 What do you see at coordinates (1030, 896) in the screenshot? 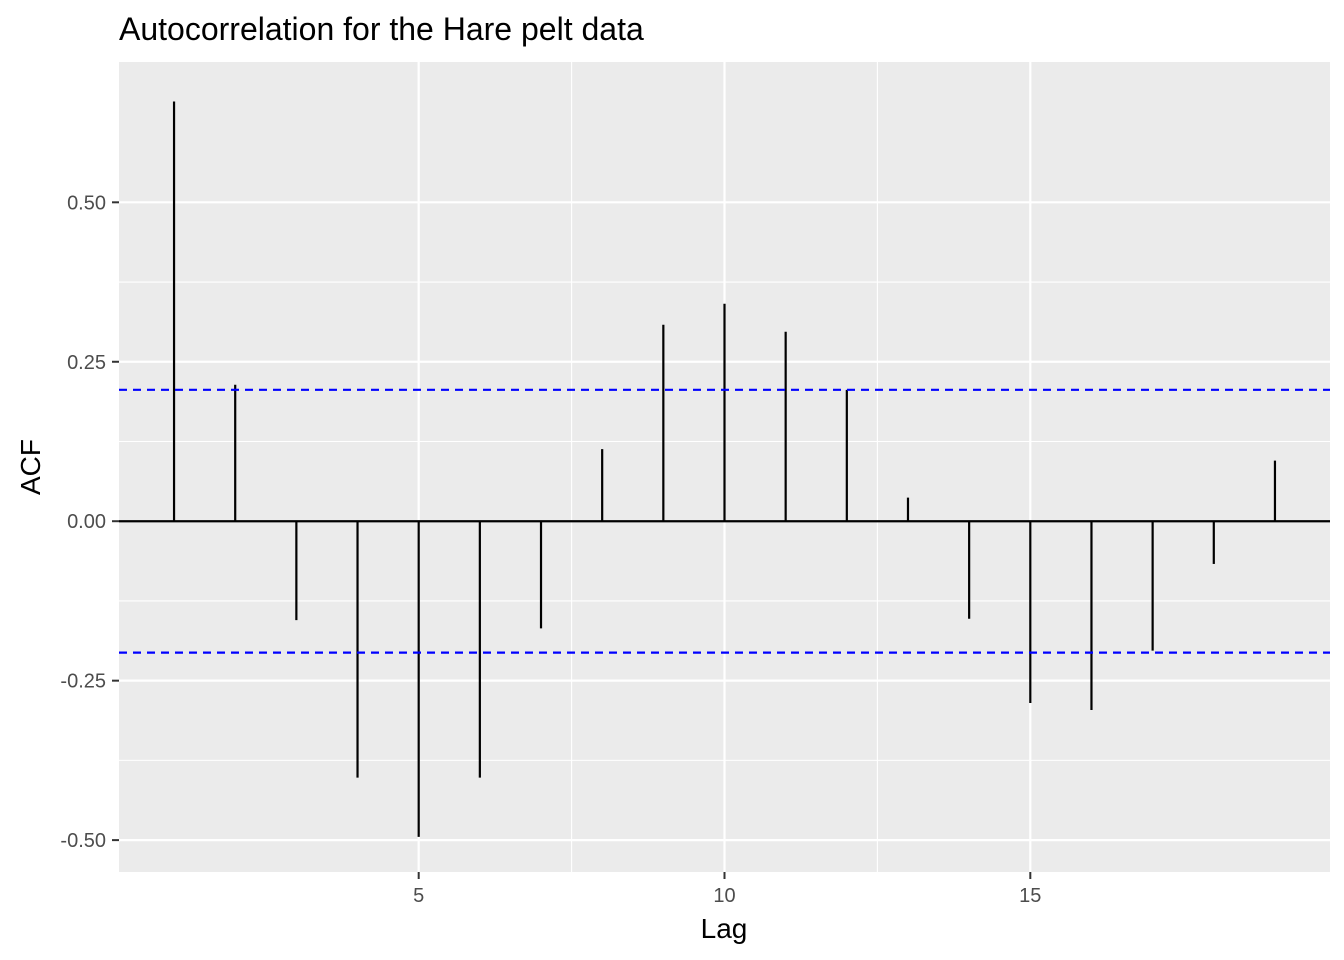
I see `x-tick-label: 15` at bounding box center [1030, 896].